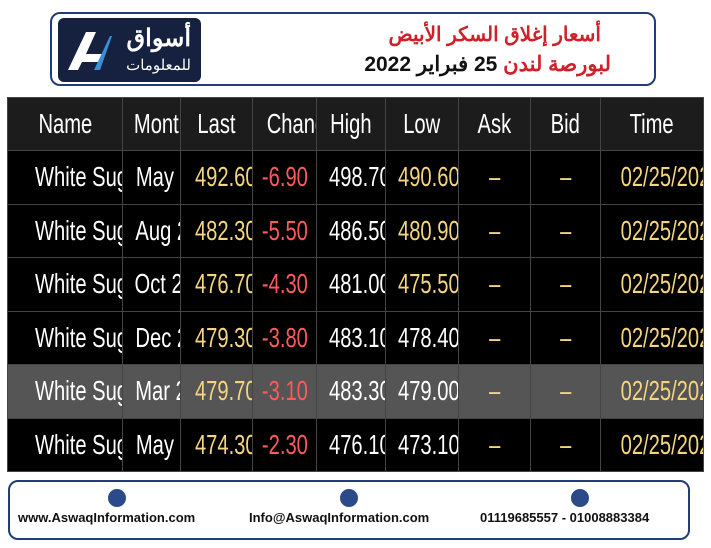 The image size is (711, 548). I want to click on table-cell: Oct 22, so click(151, 284).